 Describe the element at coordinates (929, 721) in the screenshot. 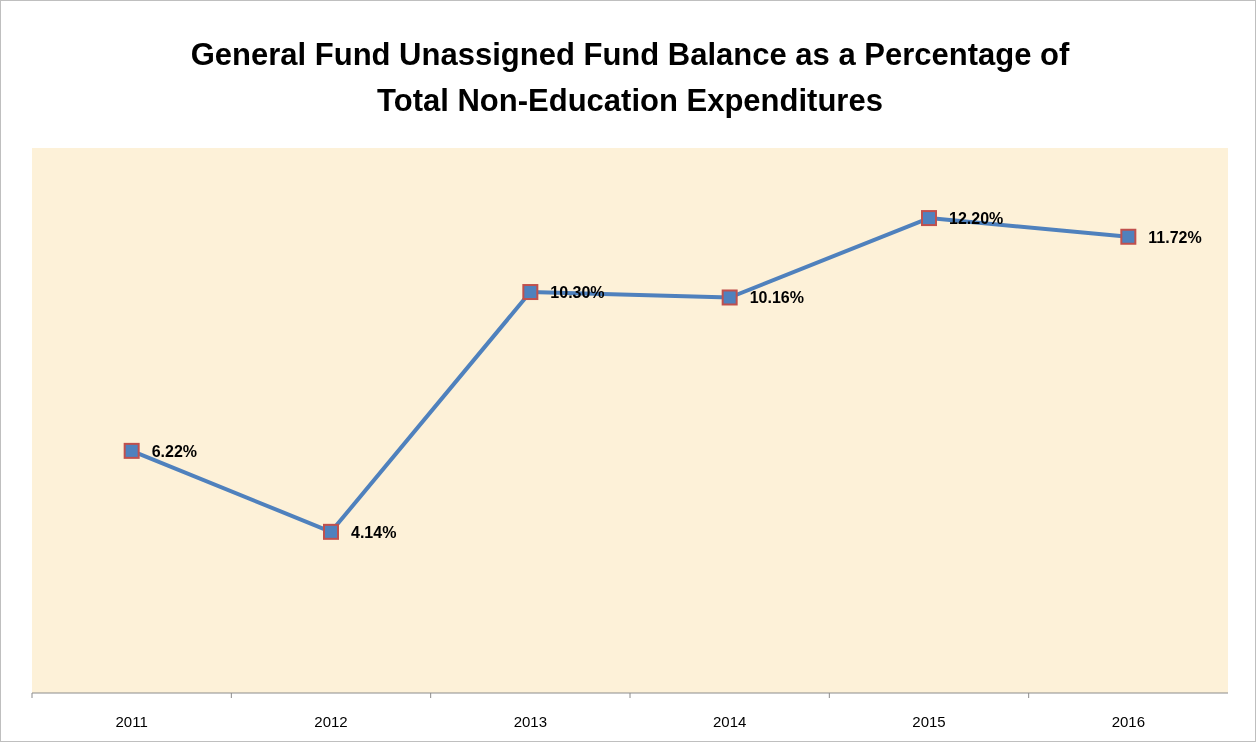

I see `x-tick-label: 2015` at that location.